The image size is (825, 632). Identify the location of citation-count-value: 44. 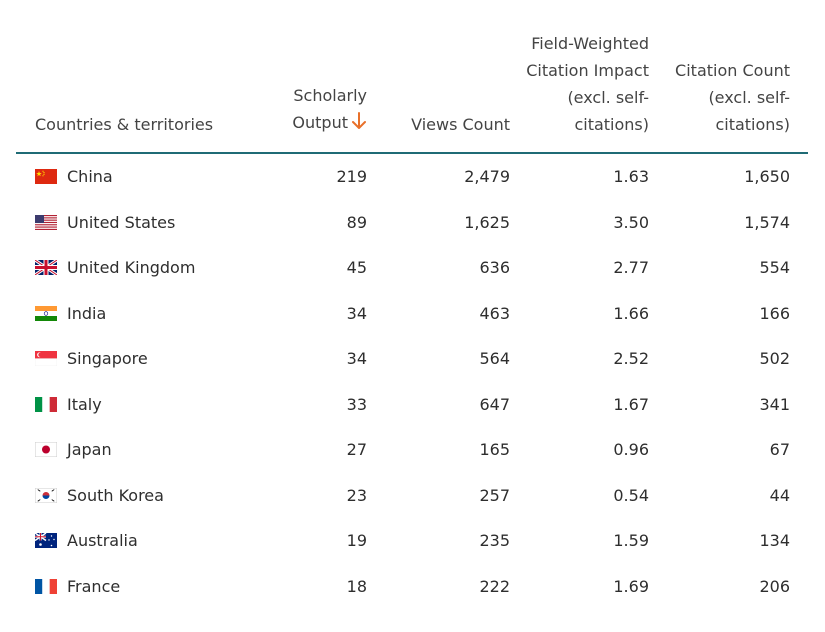
(779, 495).